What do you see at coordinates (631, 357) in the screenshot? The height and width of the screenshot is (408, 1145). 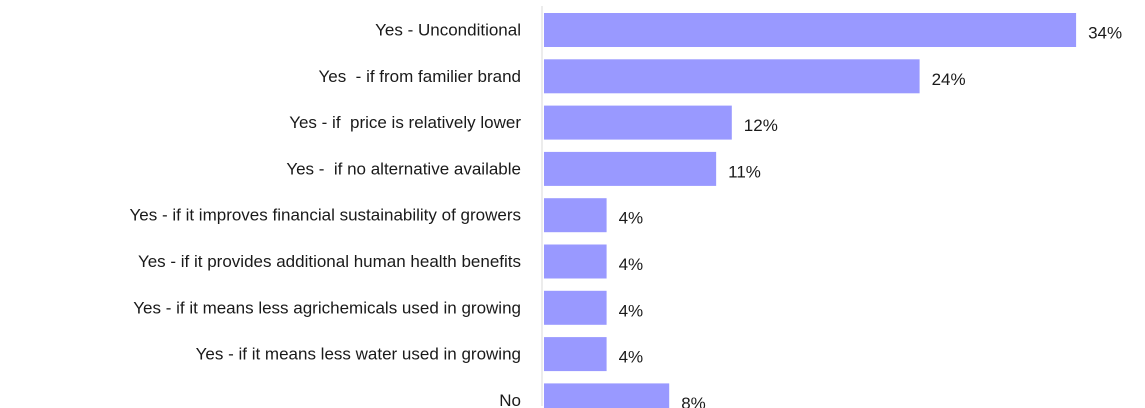 I see `value-label-7: 4%` at bounding box center [631, 357].